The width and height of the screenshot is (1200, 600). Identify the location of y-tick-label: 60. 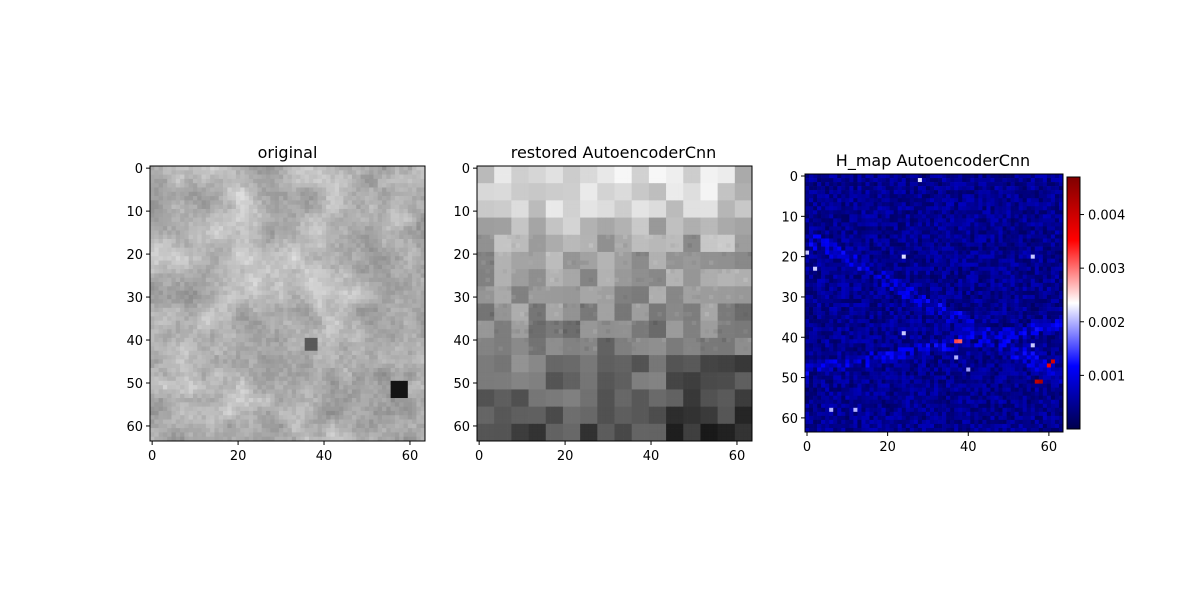
(134, 427).